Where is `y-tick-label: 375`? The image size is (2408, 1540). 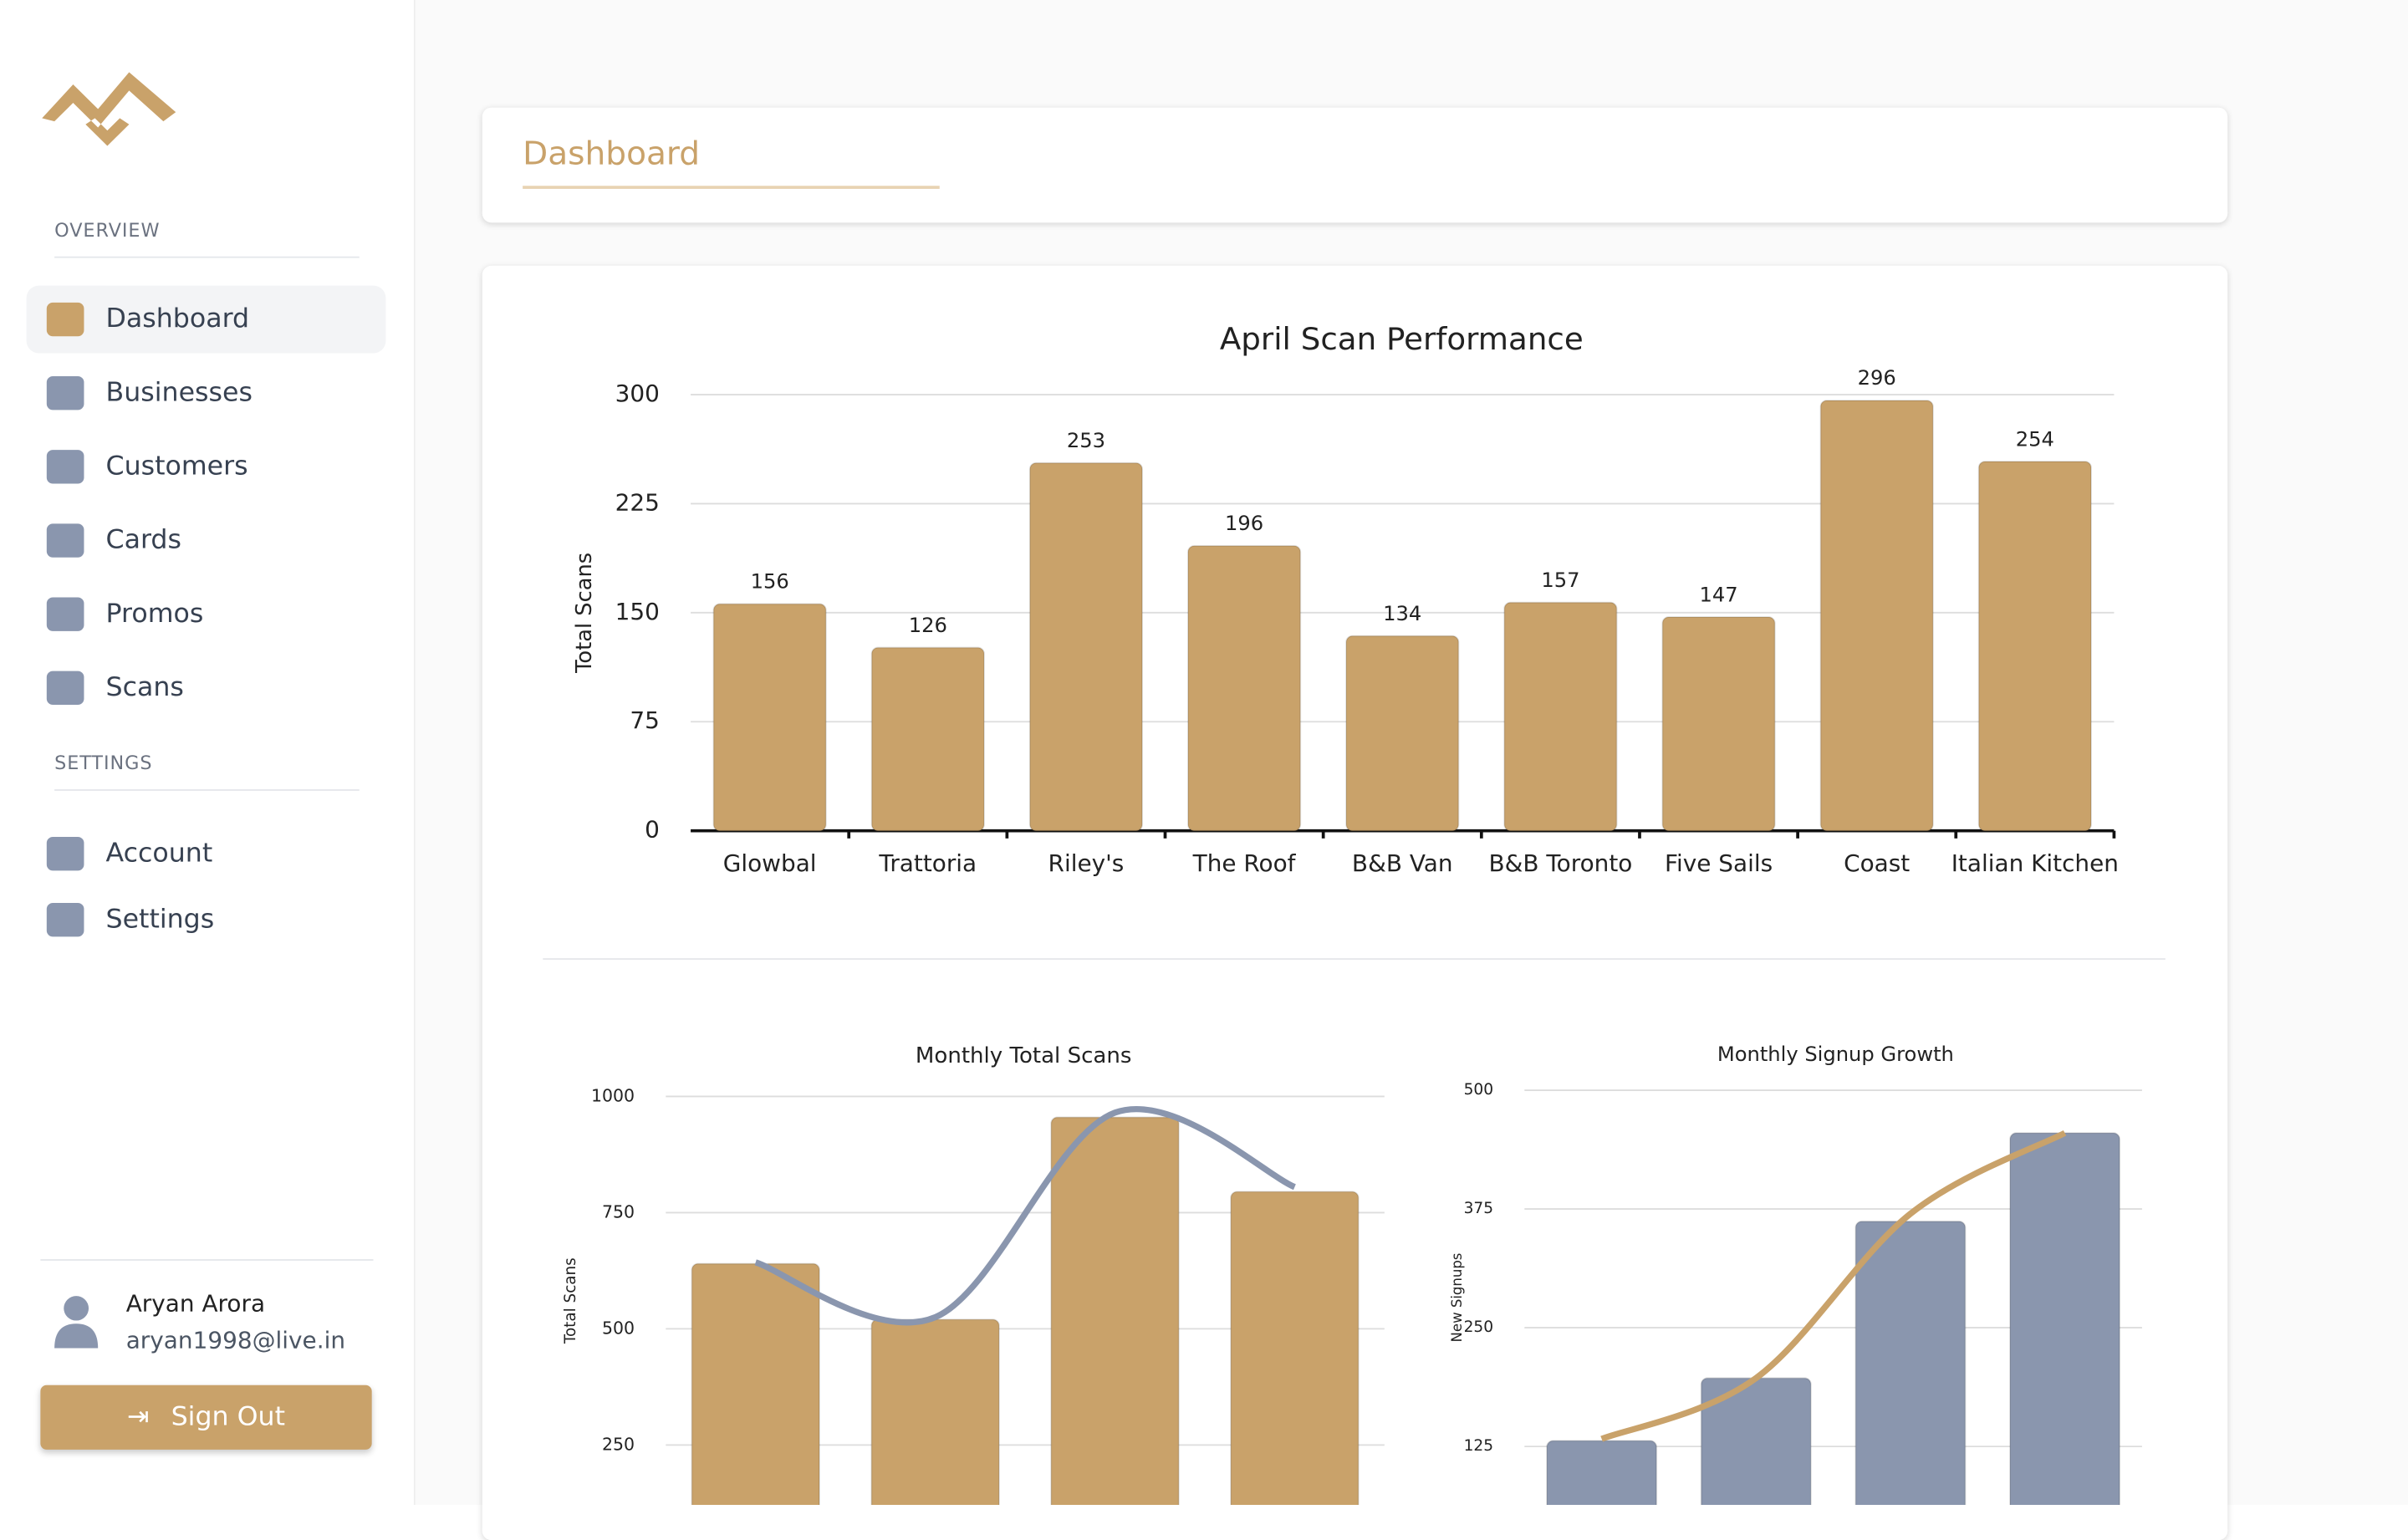 y-tick-label: 375 is located at coordinates (1479, 1208).